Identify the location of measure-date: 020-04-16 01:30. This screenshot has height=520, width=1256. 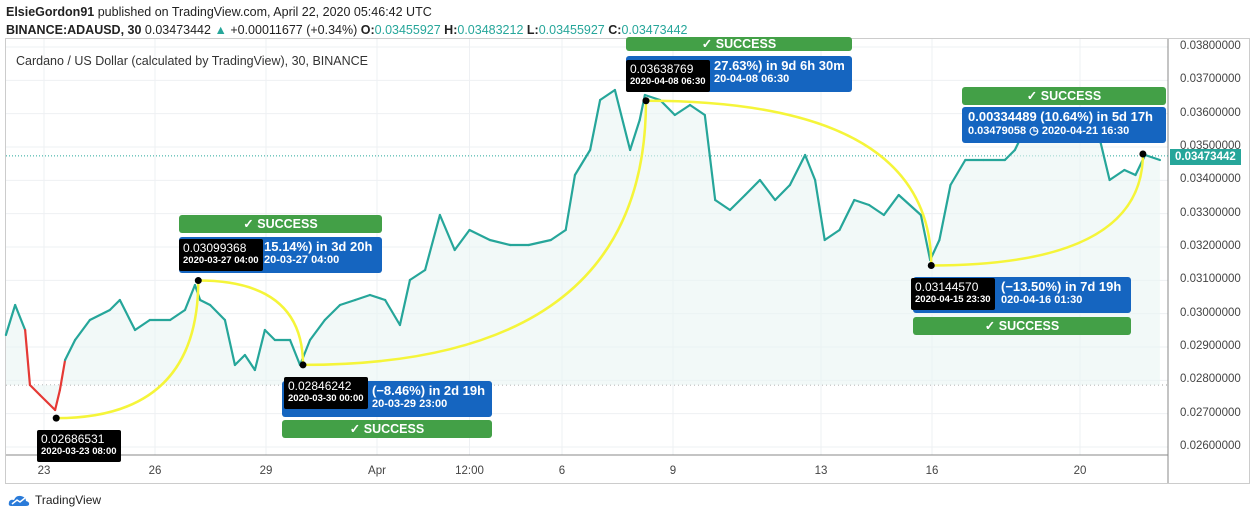
(1042, 300).